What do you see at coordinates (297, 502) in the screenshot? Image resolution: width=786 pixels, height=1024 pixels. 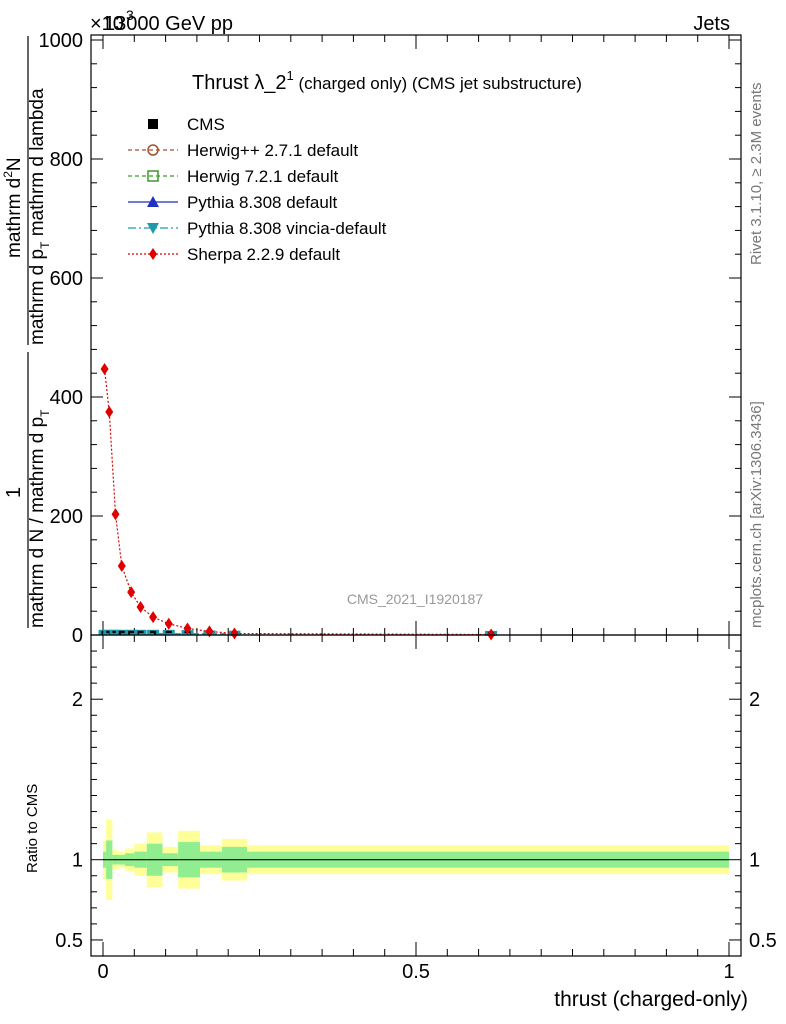 I see `sherpa-line` at bounding box center [297, 502].